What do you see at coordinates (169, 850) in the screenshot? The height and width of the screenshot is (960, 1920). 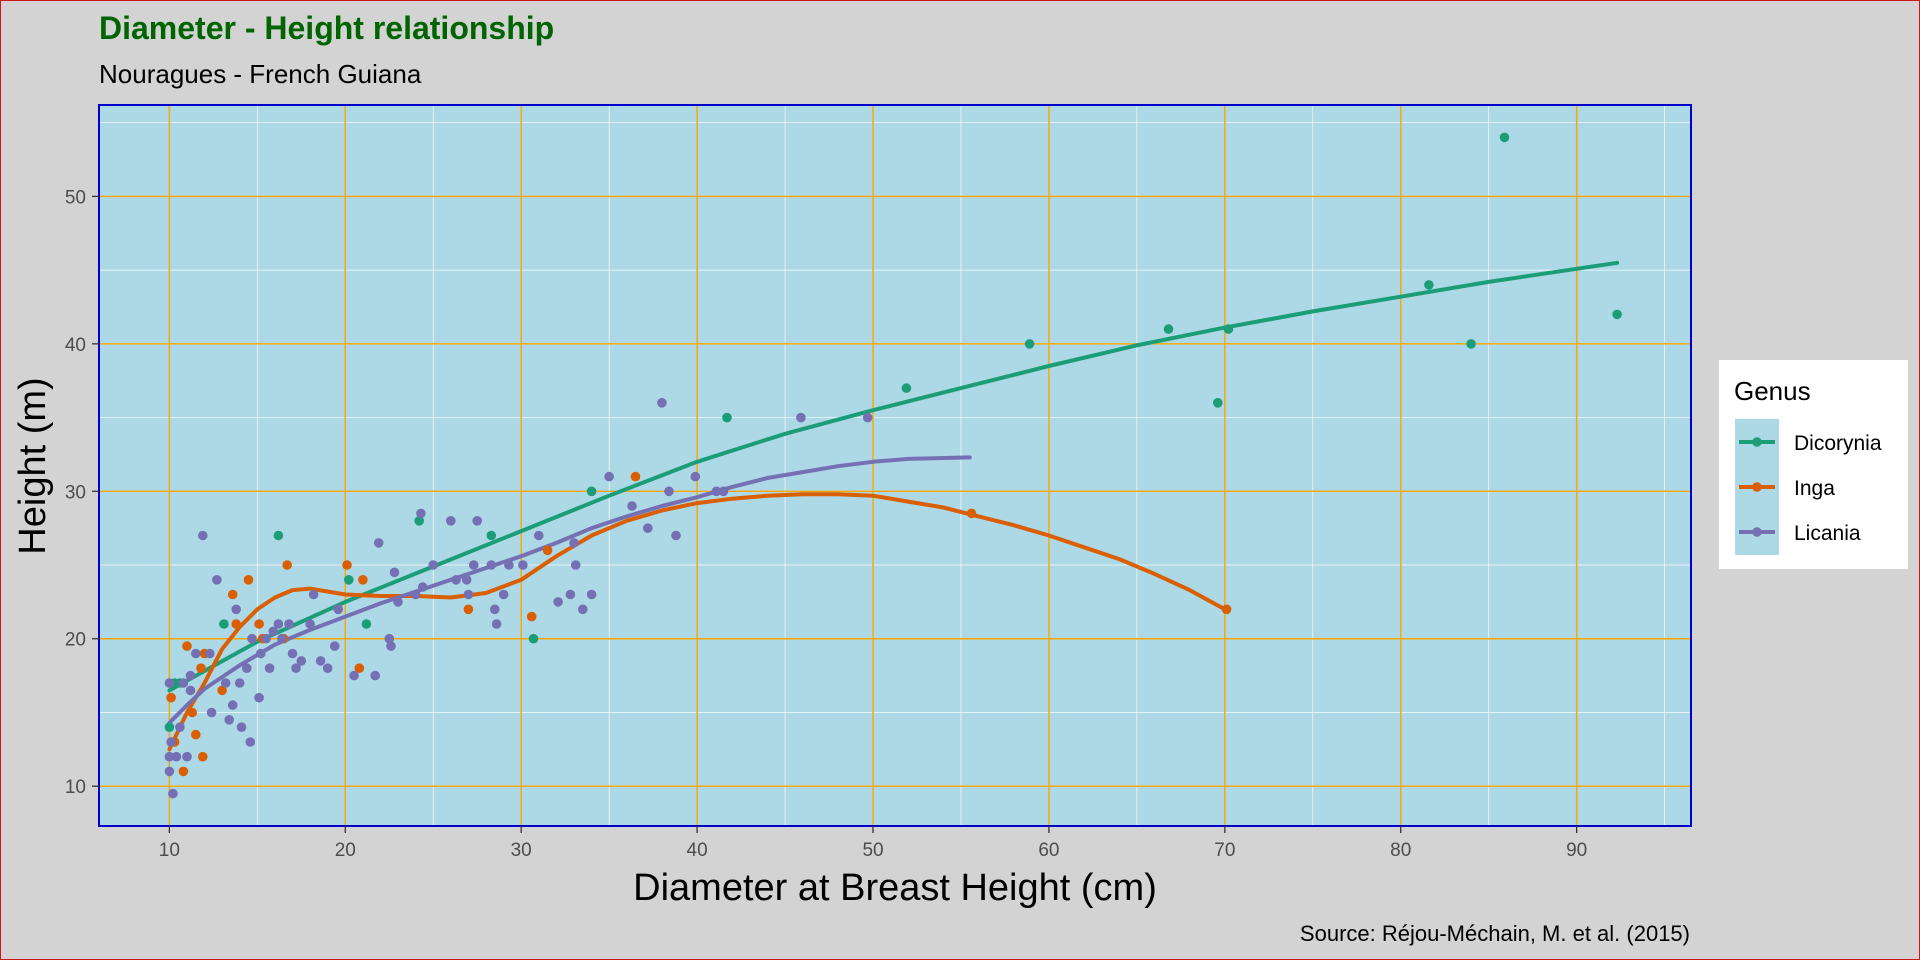 I see `x-tick-label: 10` at bounding box center [169, 850].